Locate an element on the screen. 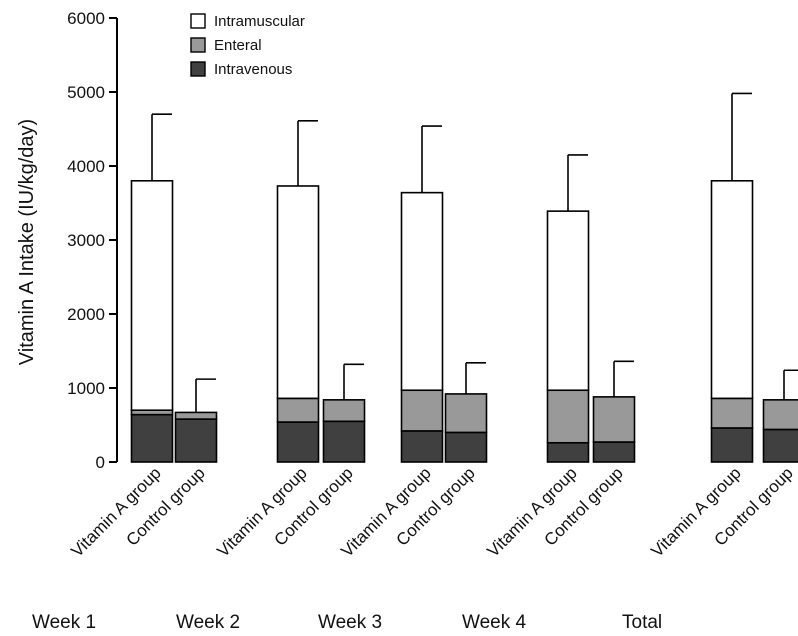 This screenshot has width=798, height=636. legend-item: Intramuscular is located at coordinates (247, 21).